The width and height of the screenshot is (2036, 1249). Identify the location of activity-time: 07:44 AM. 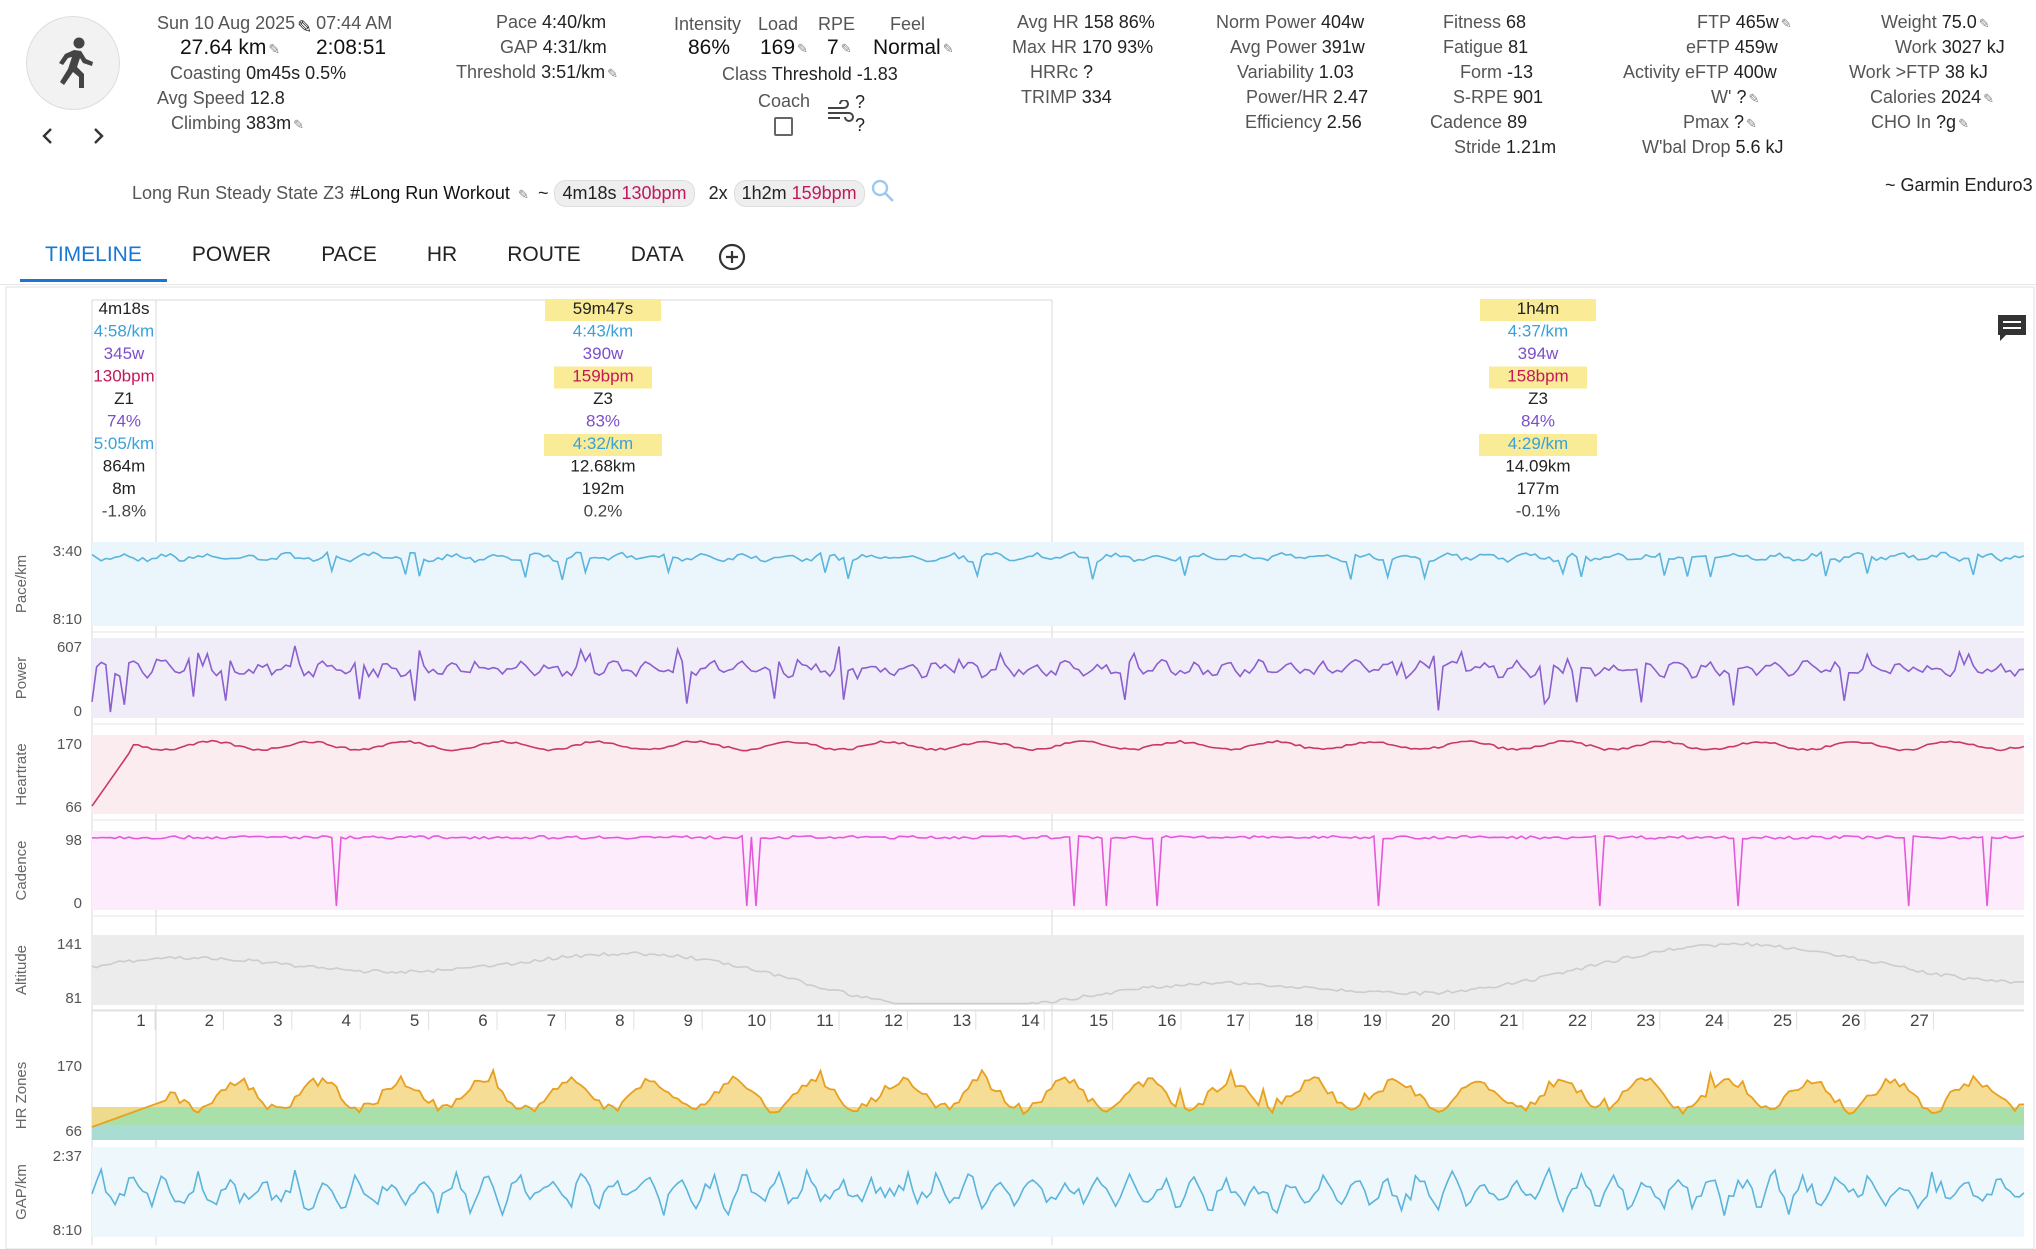
(354, 23).